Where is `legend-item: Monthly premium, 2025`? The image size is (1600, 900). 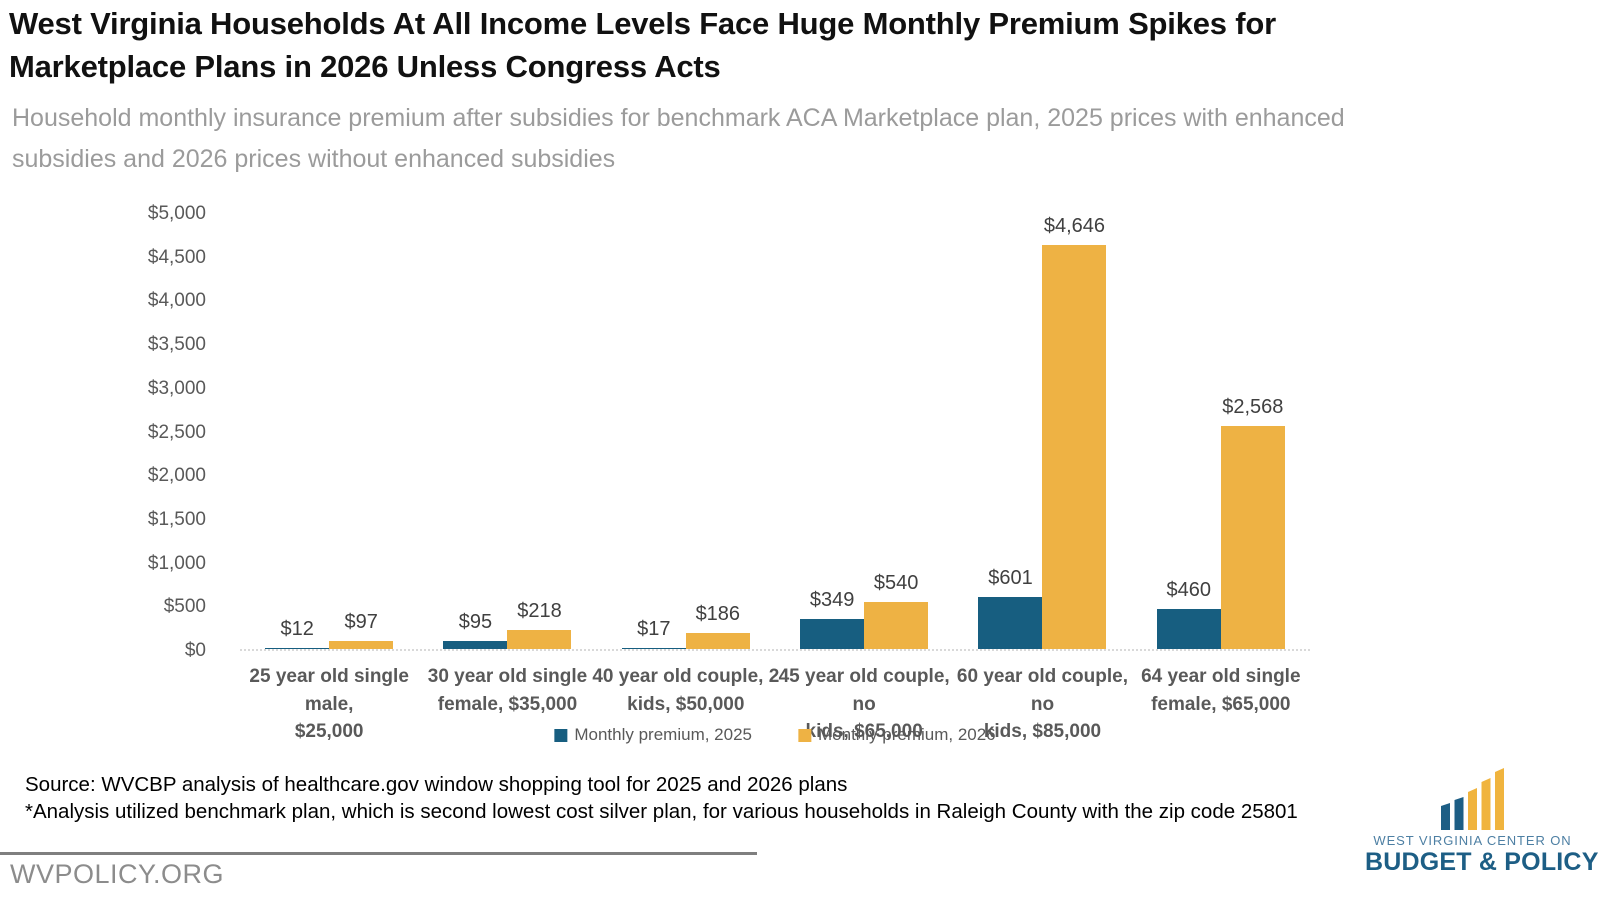
legend-item: Monthly premium, 2025 is located at coordinates (653, 735).